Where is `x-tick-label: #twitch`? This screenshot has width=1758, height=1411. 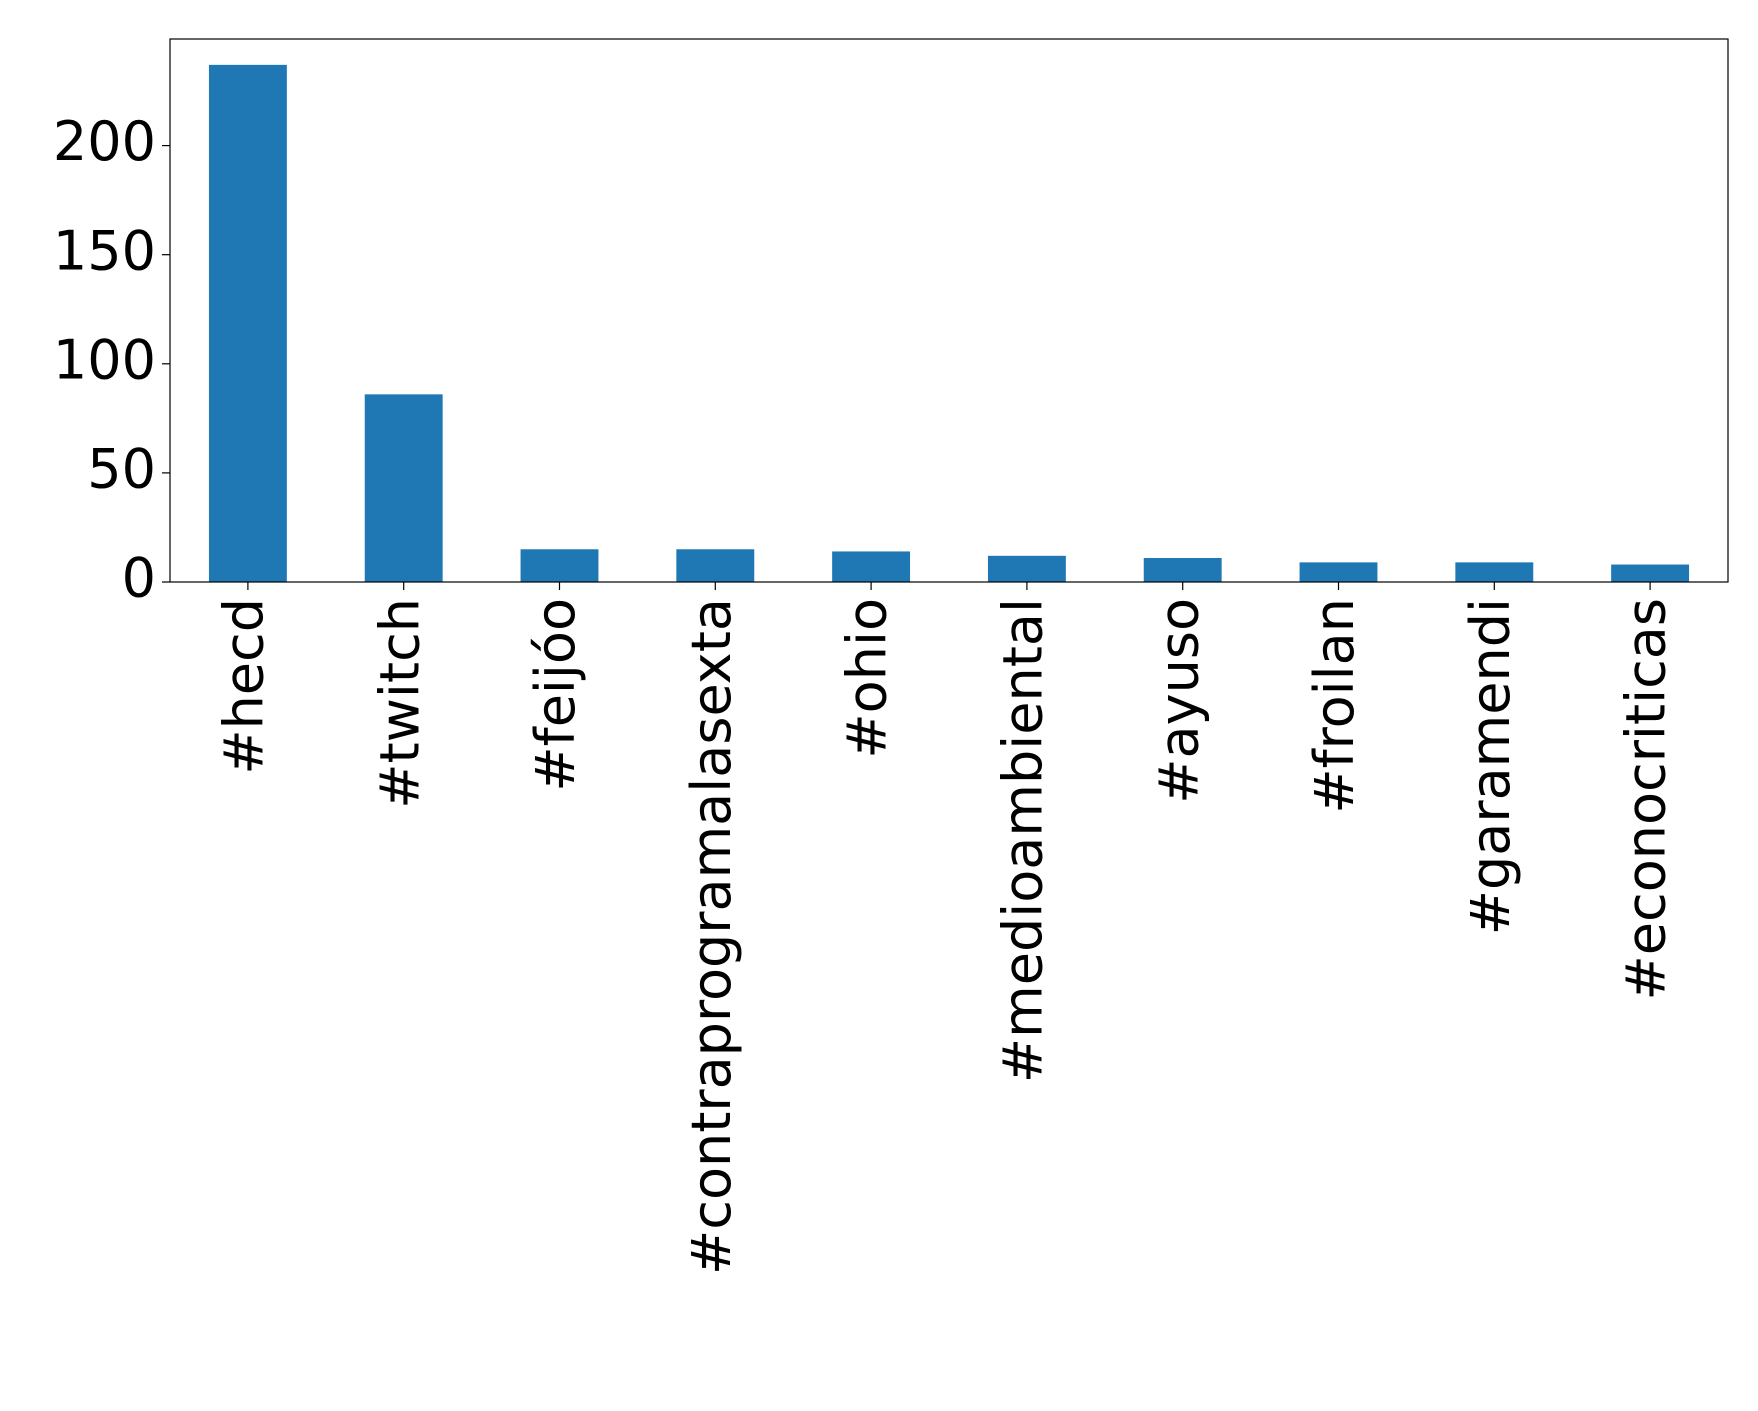 x-tick-label: #twitch is located at coordinates (399, 703).